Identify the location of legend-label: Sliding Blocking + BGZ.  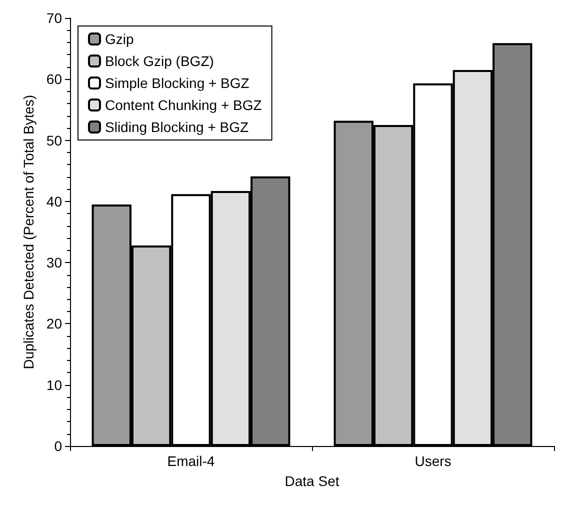
(177, 127).